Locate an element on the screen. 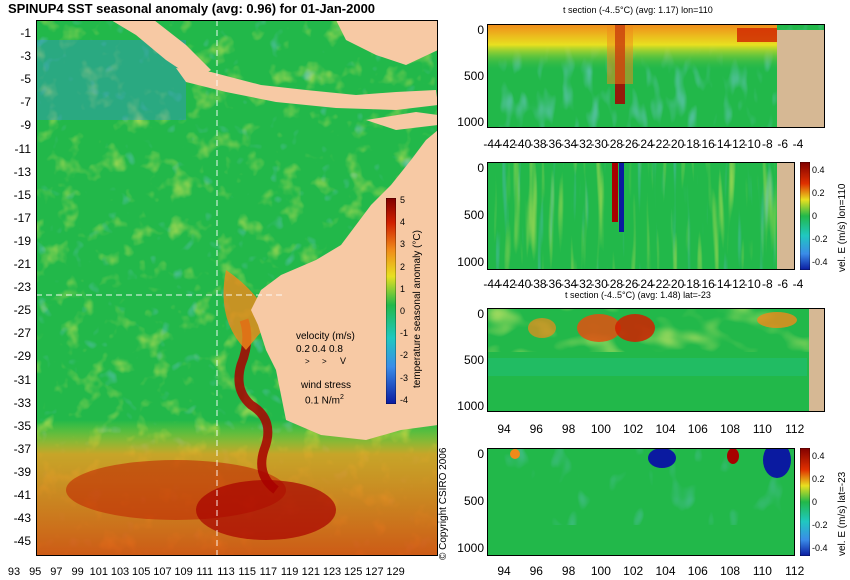 This screenshot has height=580, width=850. map-y-tick-3: -7 is located at coordinates (25, 102).